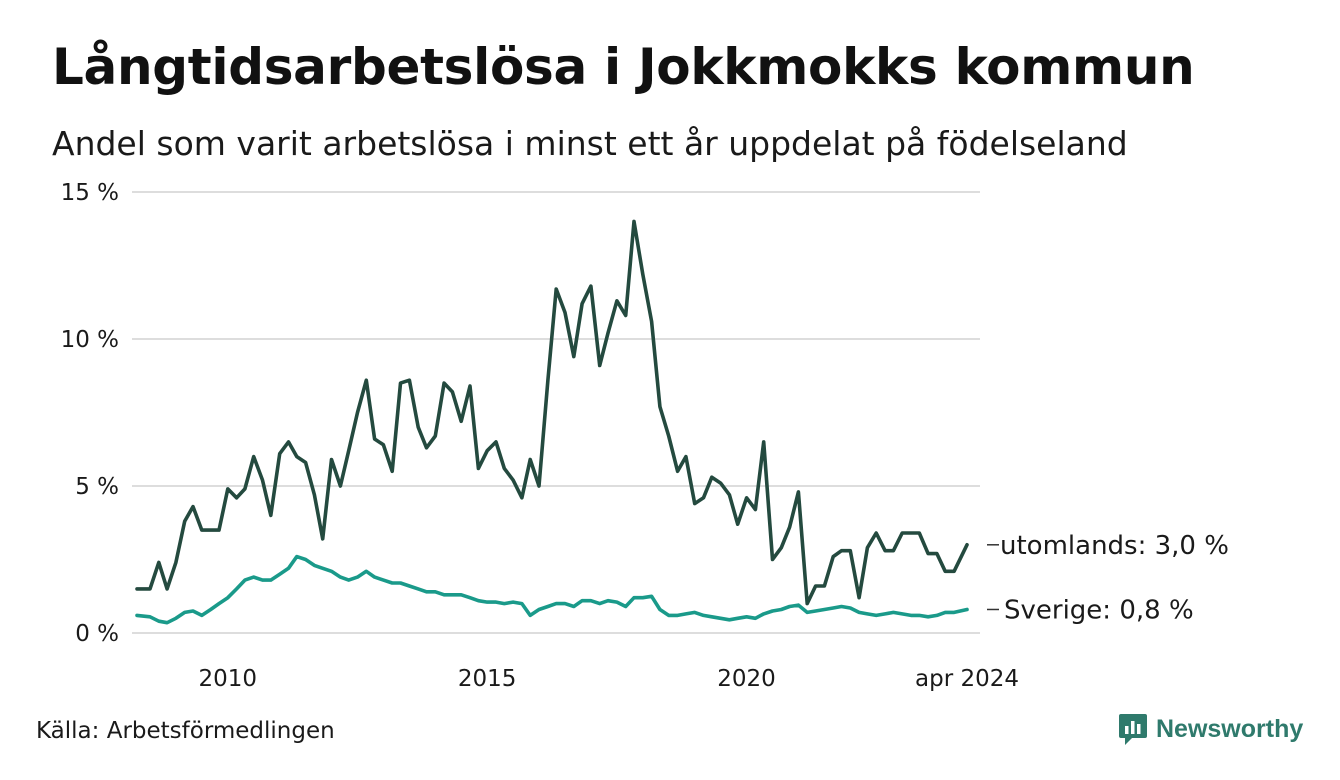 This screenshot has width=1340, height=780. I want to click on series-end-label-utomlands: utomlands: 3,0 %, so click(1114, 546).